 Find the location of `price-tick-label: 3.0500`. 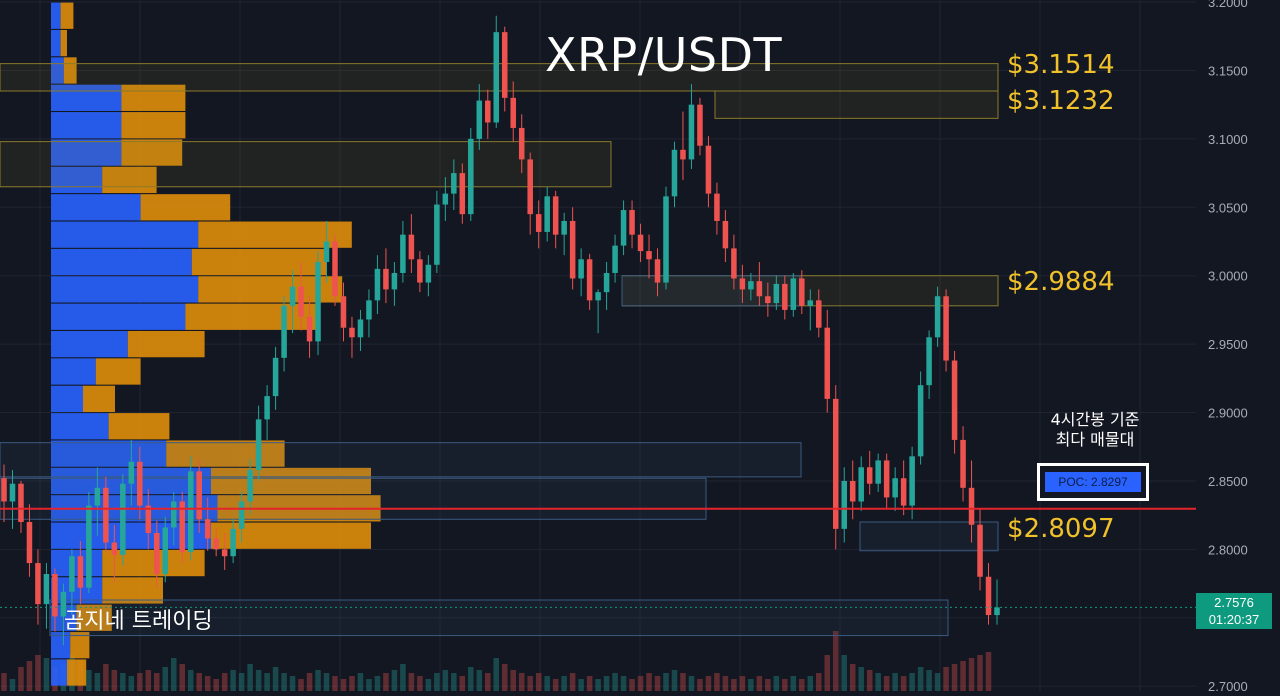

price-tick-label: 3.0500 is located at coordinates (1228, 207).